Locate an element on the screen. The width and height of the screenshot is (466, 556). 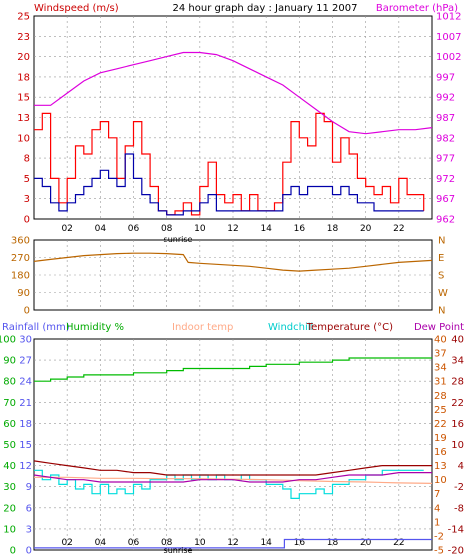
axis-tick-label: S is located at coordinates (441, 276).